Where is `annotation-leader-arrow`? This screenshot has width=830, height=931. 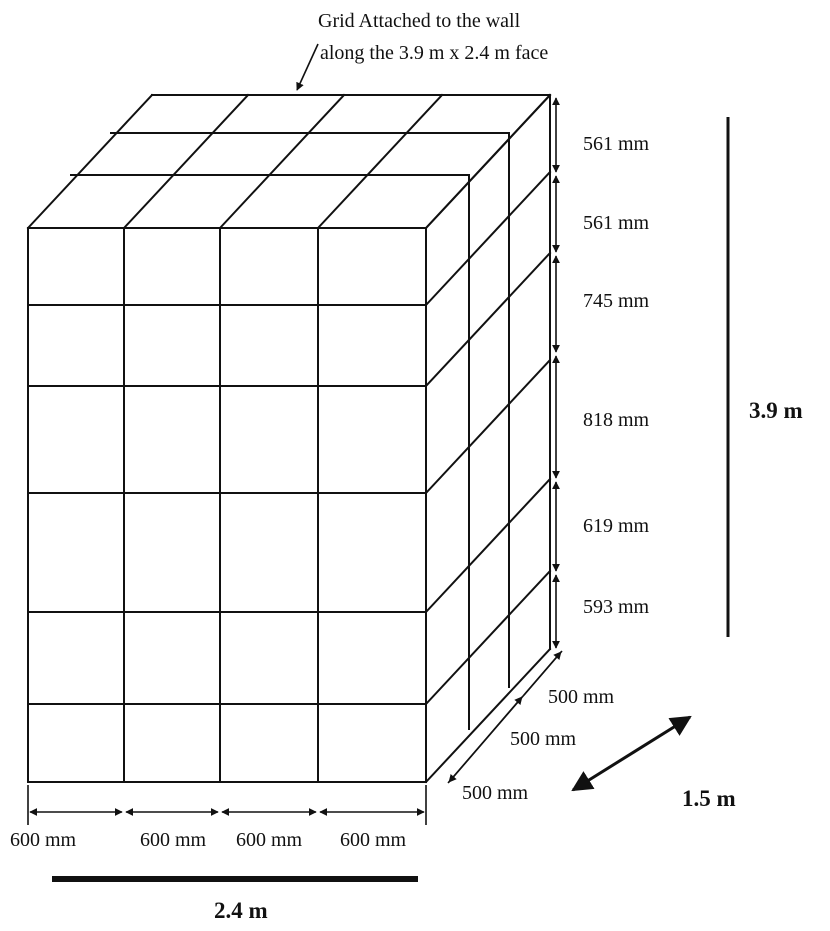
annotation-leader-arrow is located at coordinates (307, 67).